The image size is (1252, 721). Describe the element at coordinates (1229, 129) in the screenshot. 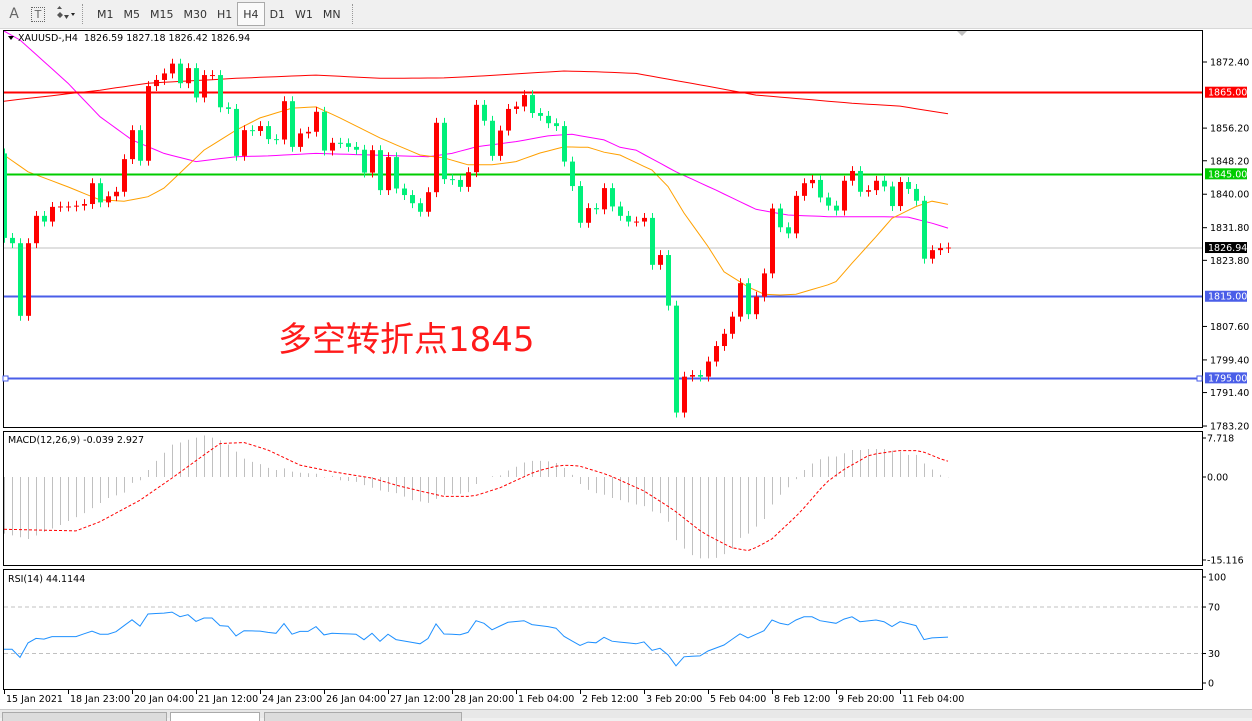

I see `price-tick-label: 1856.20` at that location.